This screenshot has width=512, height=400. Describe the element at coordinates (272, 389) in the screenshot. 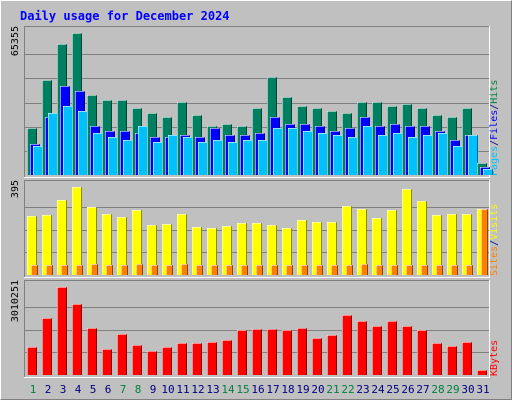

I see `day-label-17: 17` at that location.